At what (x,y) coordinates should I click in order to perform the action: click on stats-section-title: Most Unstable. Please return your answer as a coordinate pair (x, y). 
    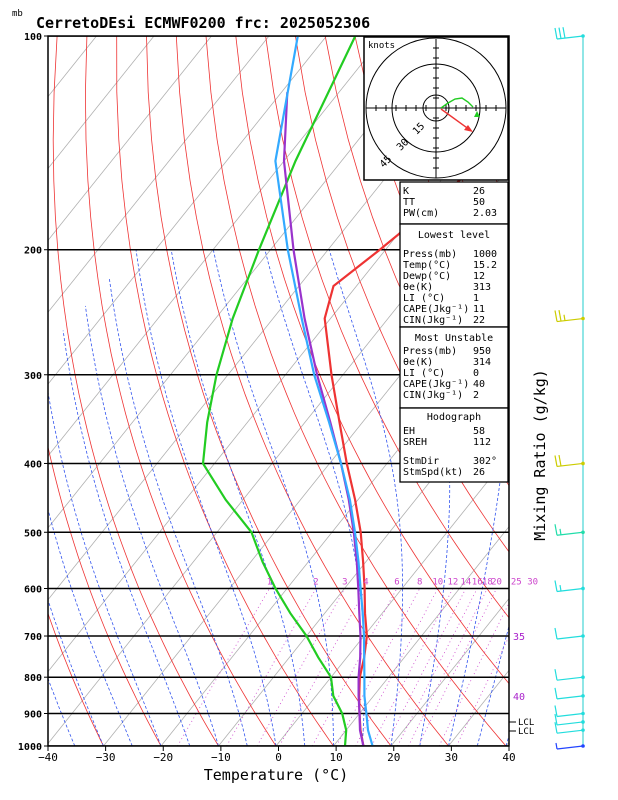
    Looking at the image, I should click on (454, 338).